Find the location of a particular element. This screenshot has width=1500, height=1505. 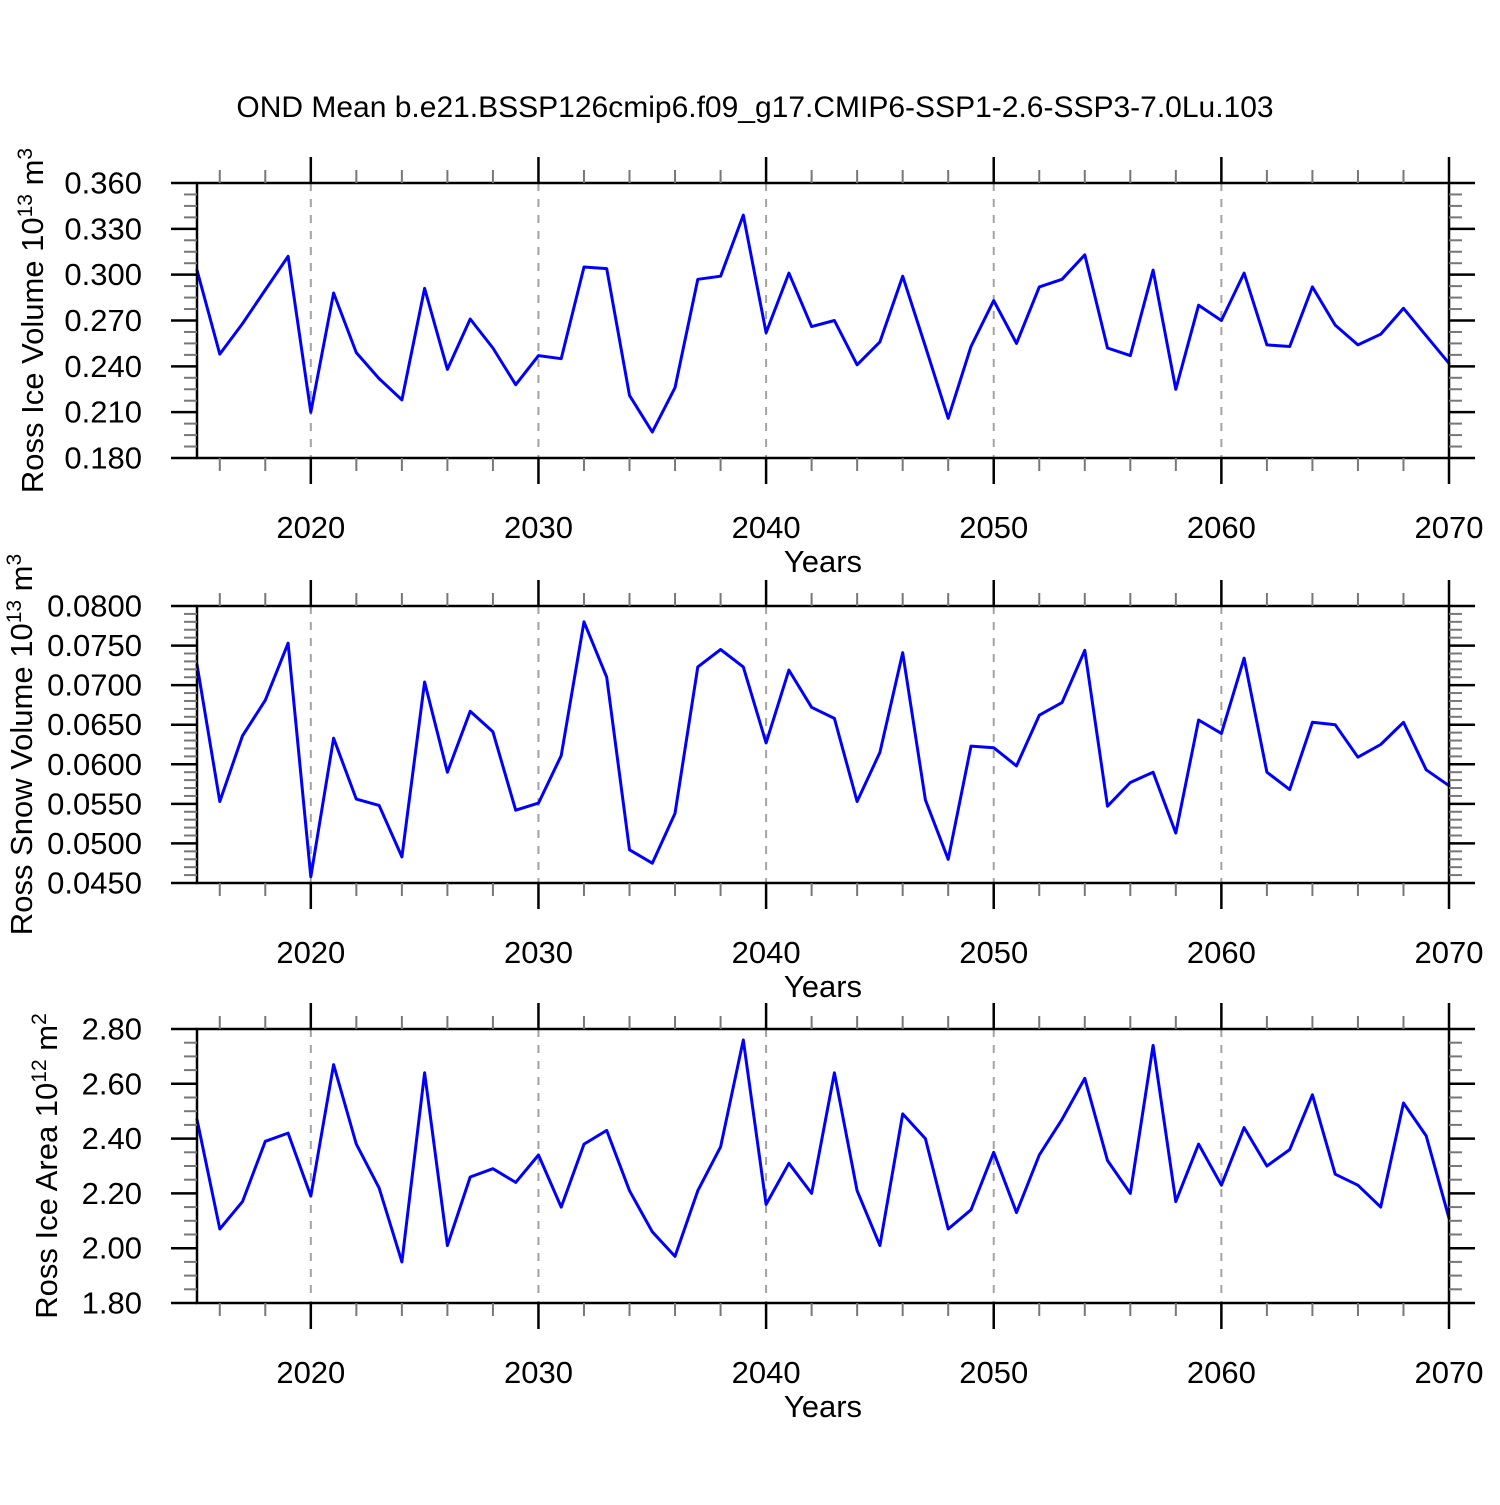

y-tick-label: 0.240 is located at coordinates (103, 366).